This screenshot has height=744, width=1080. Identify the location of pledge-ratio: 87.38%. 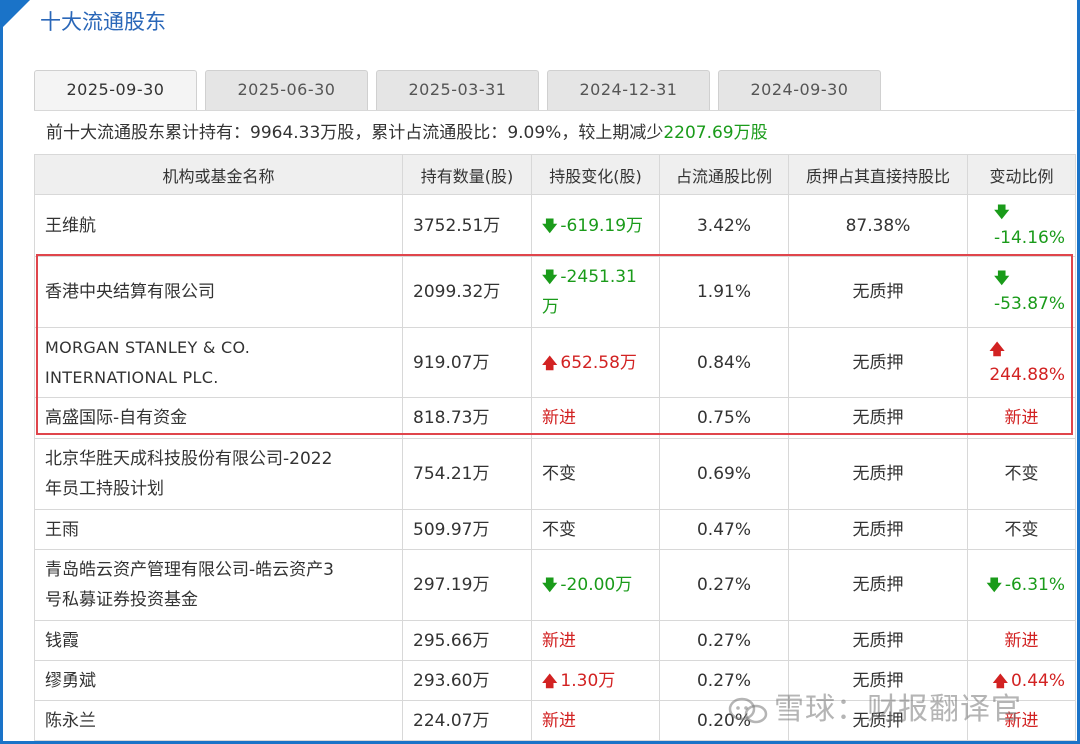
(878, 225).